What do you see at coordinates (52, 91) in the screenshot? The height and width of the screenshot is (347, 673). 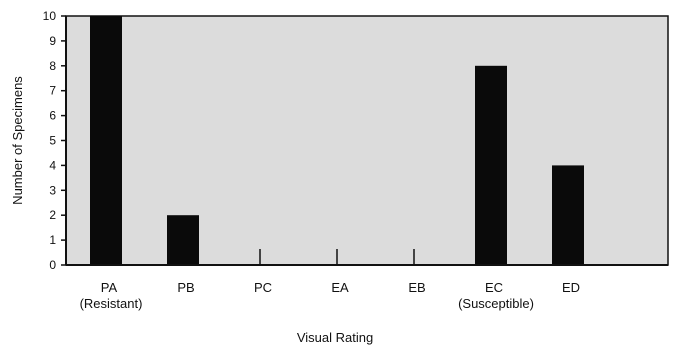 I see `y-tick-label: 7` at bounding box center [52, 91].